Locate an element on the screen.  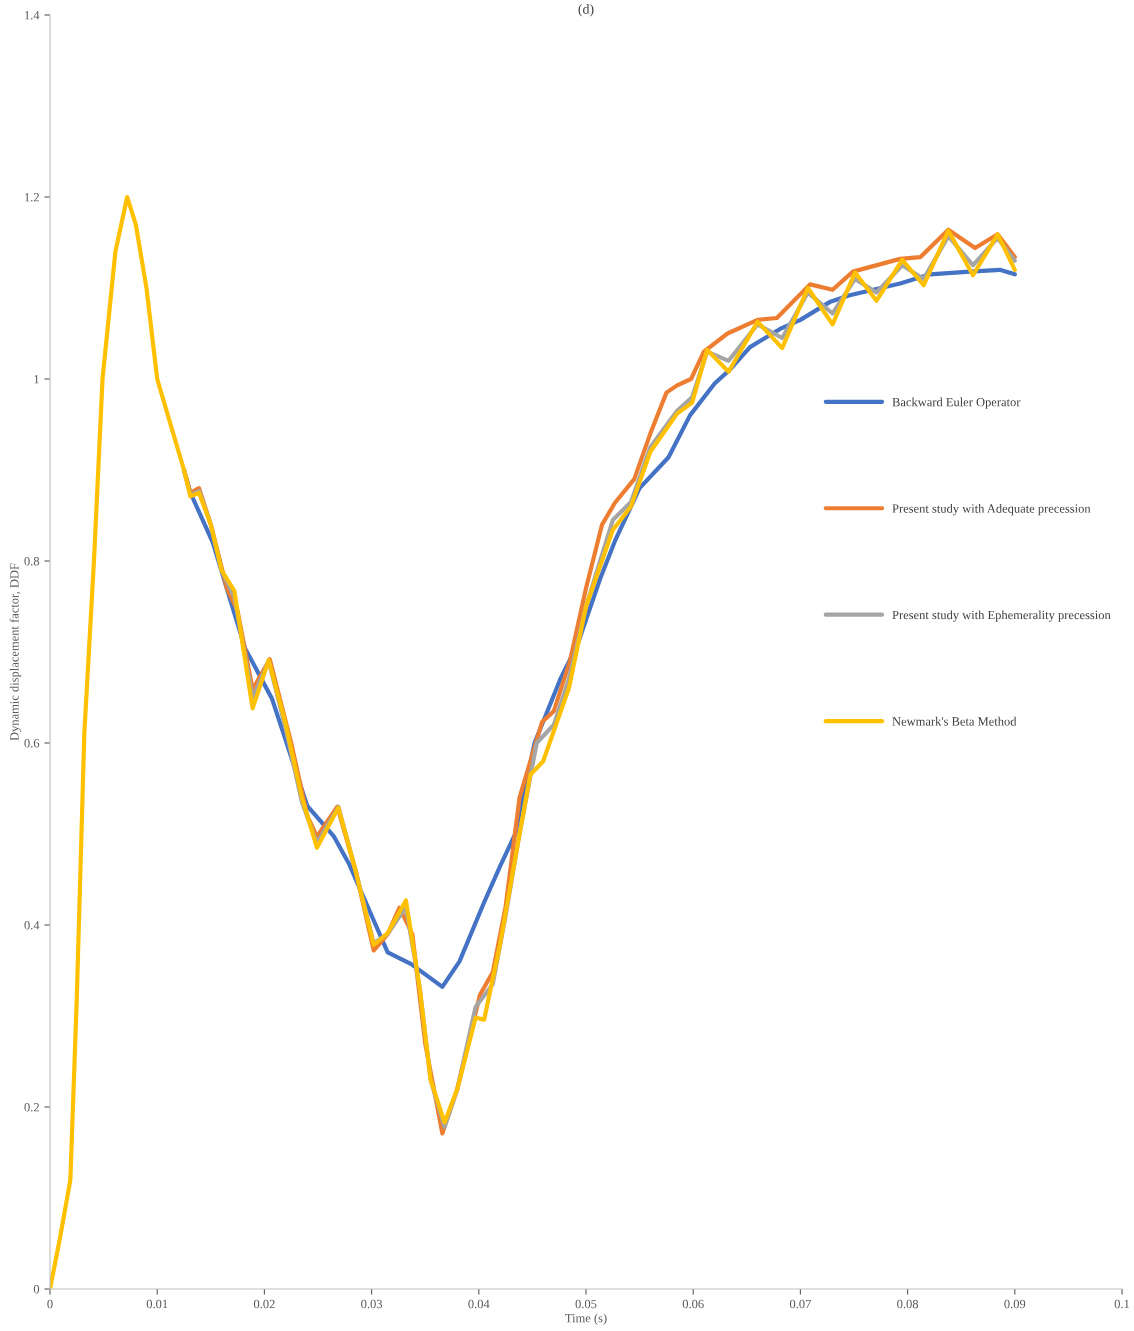
legend-label: Backward Euler Operator is located at coordinates (956, 403).